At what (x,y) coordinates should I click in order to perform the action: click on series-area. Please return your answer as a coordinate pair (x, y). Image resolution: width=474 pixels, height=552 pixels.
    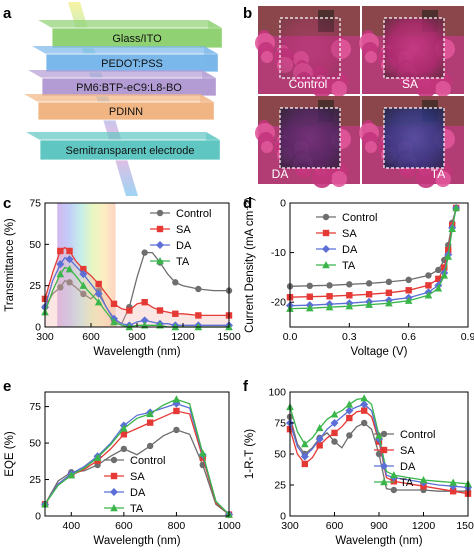
    Looking at the image, I should click on (137, 287).